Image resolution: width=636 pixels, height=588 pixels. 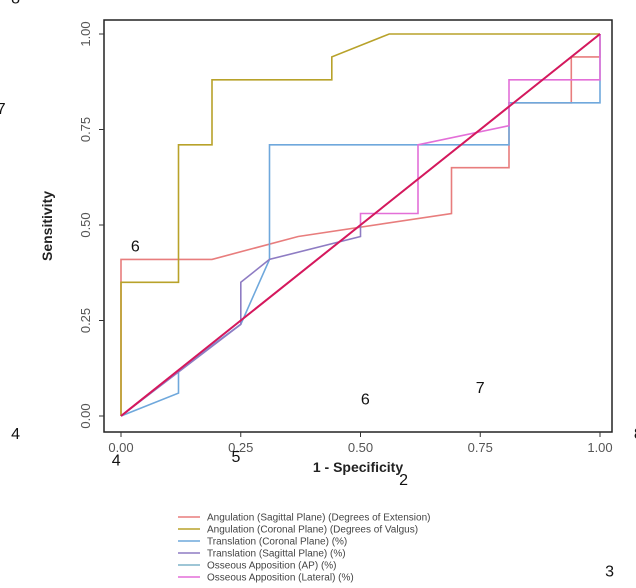 I want to click on annotation-digit: 3, so click(x=609, y=571).